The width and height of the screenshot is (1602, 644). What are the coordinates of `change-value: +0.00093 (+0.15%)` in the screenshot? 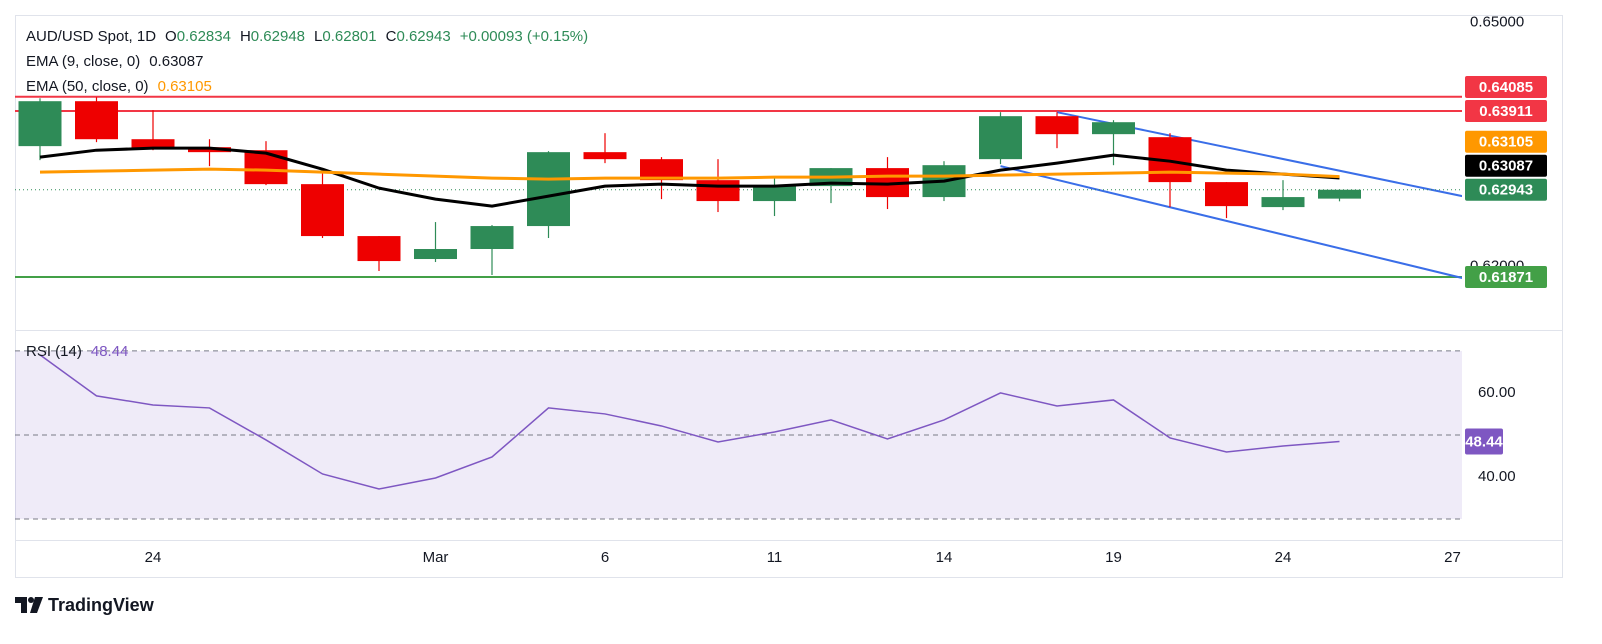 It's located at (524, 36).